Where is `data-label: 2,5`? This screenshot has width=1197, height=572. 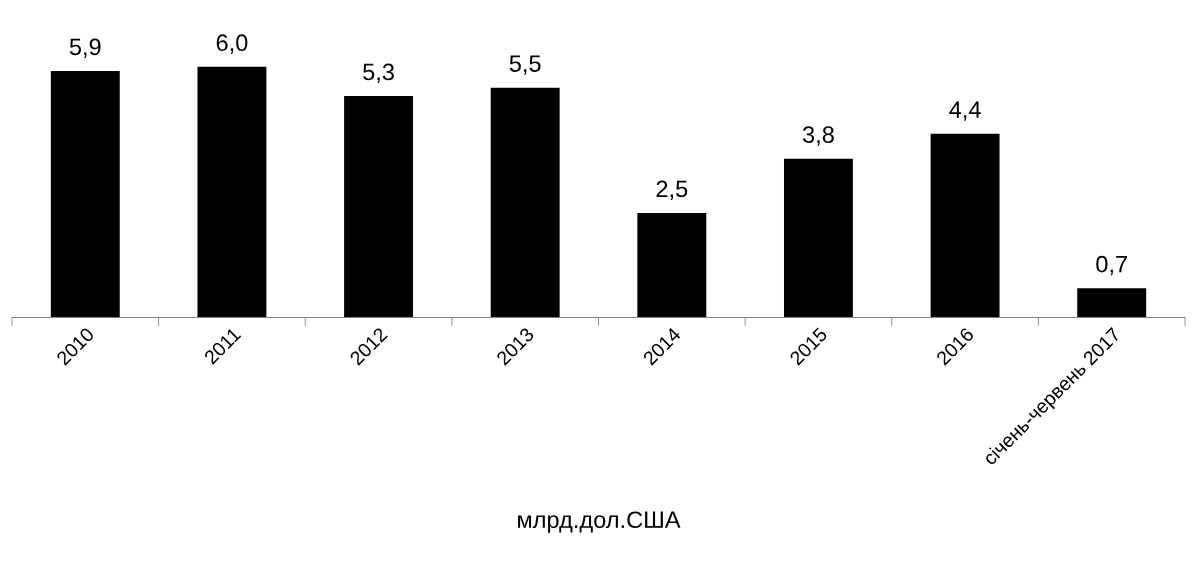 data-label: 2,5 is located at coordinates (672, 190).